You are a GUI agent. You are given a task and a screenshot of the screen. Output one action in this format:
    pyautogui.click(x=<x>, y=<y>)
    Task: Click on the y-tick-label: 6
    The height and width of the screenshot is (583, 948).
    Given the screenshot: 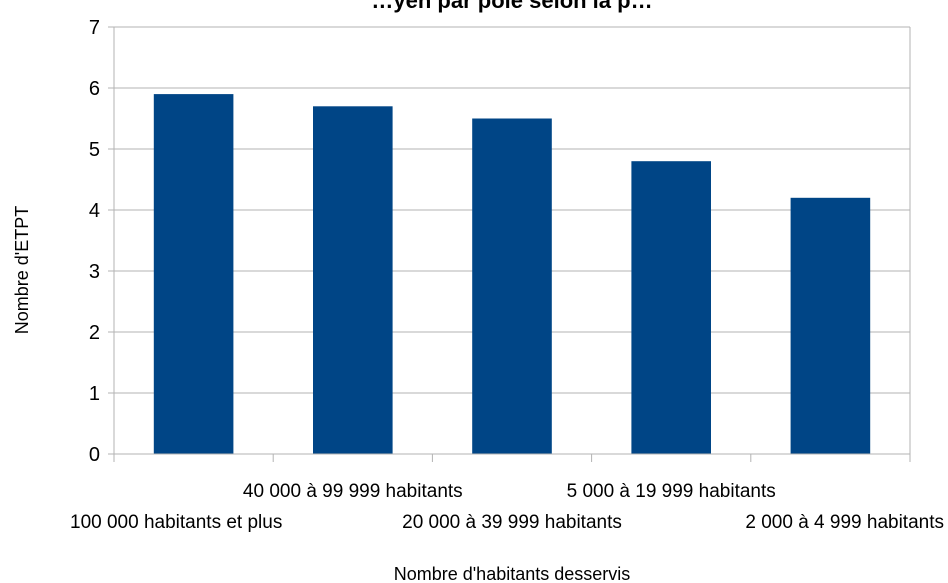 What is the action you would take?
    pyautogui.click(x=94, y=89)
    